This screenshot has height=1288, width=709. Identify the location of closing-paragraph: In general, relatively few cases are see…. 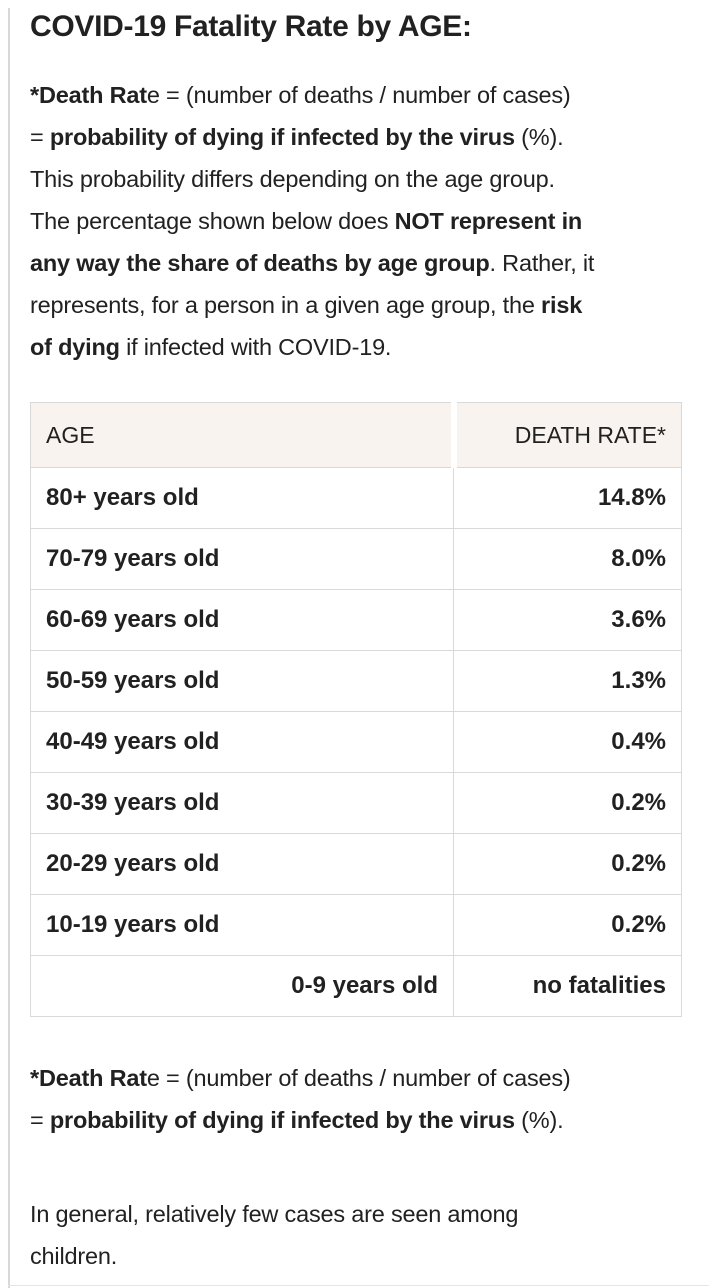
(274, 1235).